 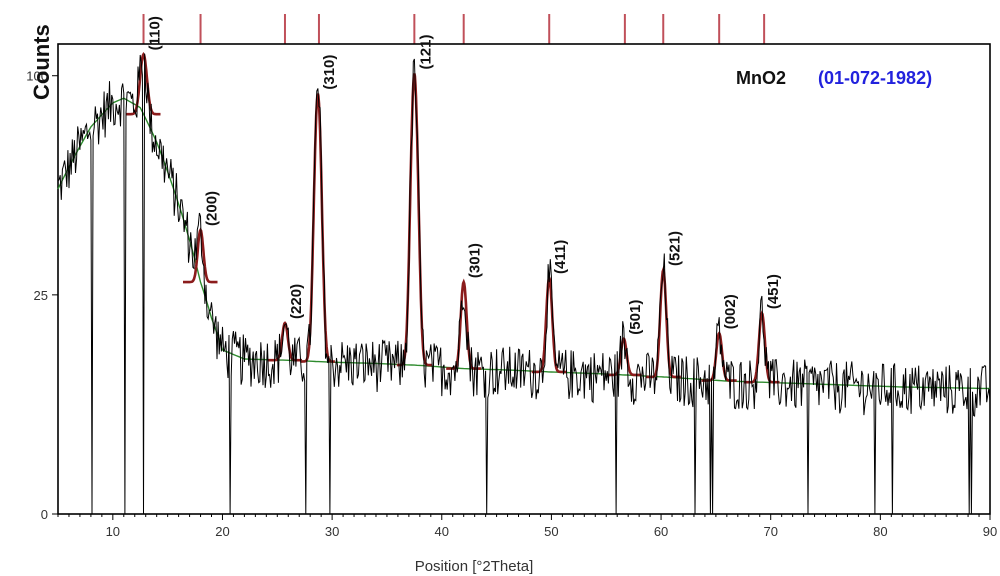 I want to click on y-tick-label: 100, so click(x=37, y=76).